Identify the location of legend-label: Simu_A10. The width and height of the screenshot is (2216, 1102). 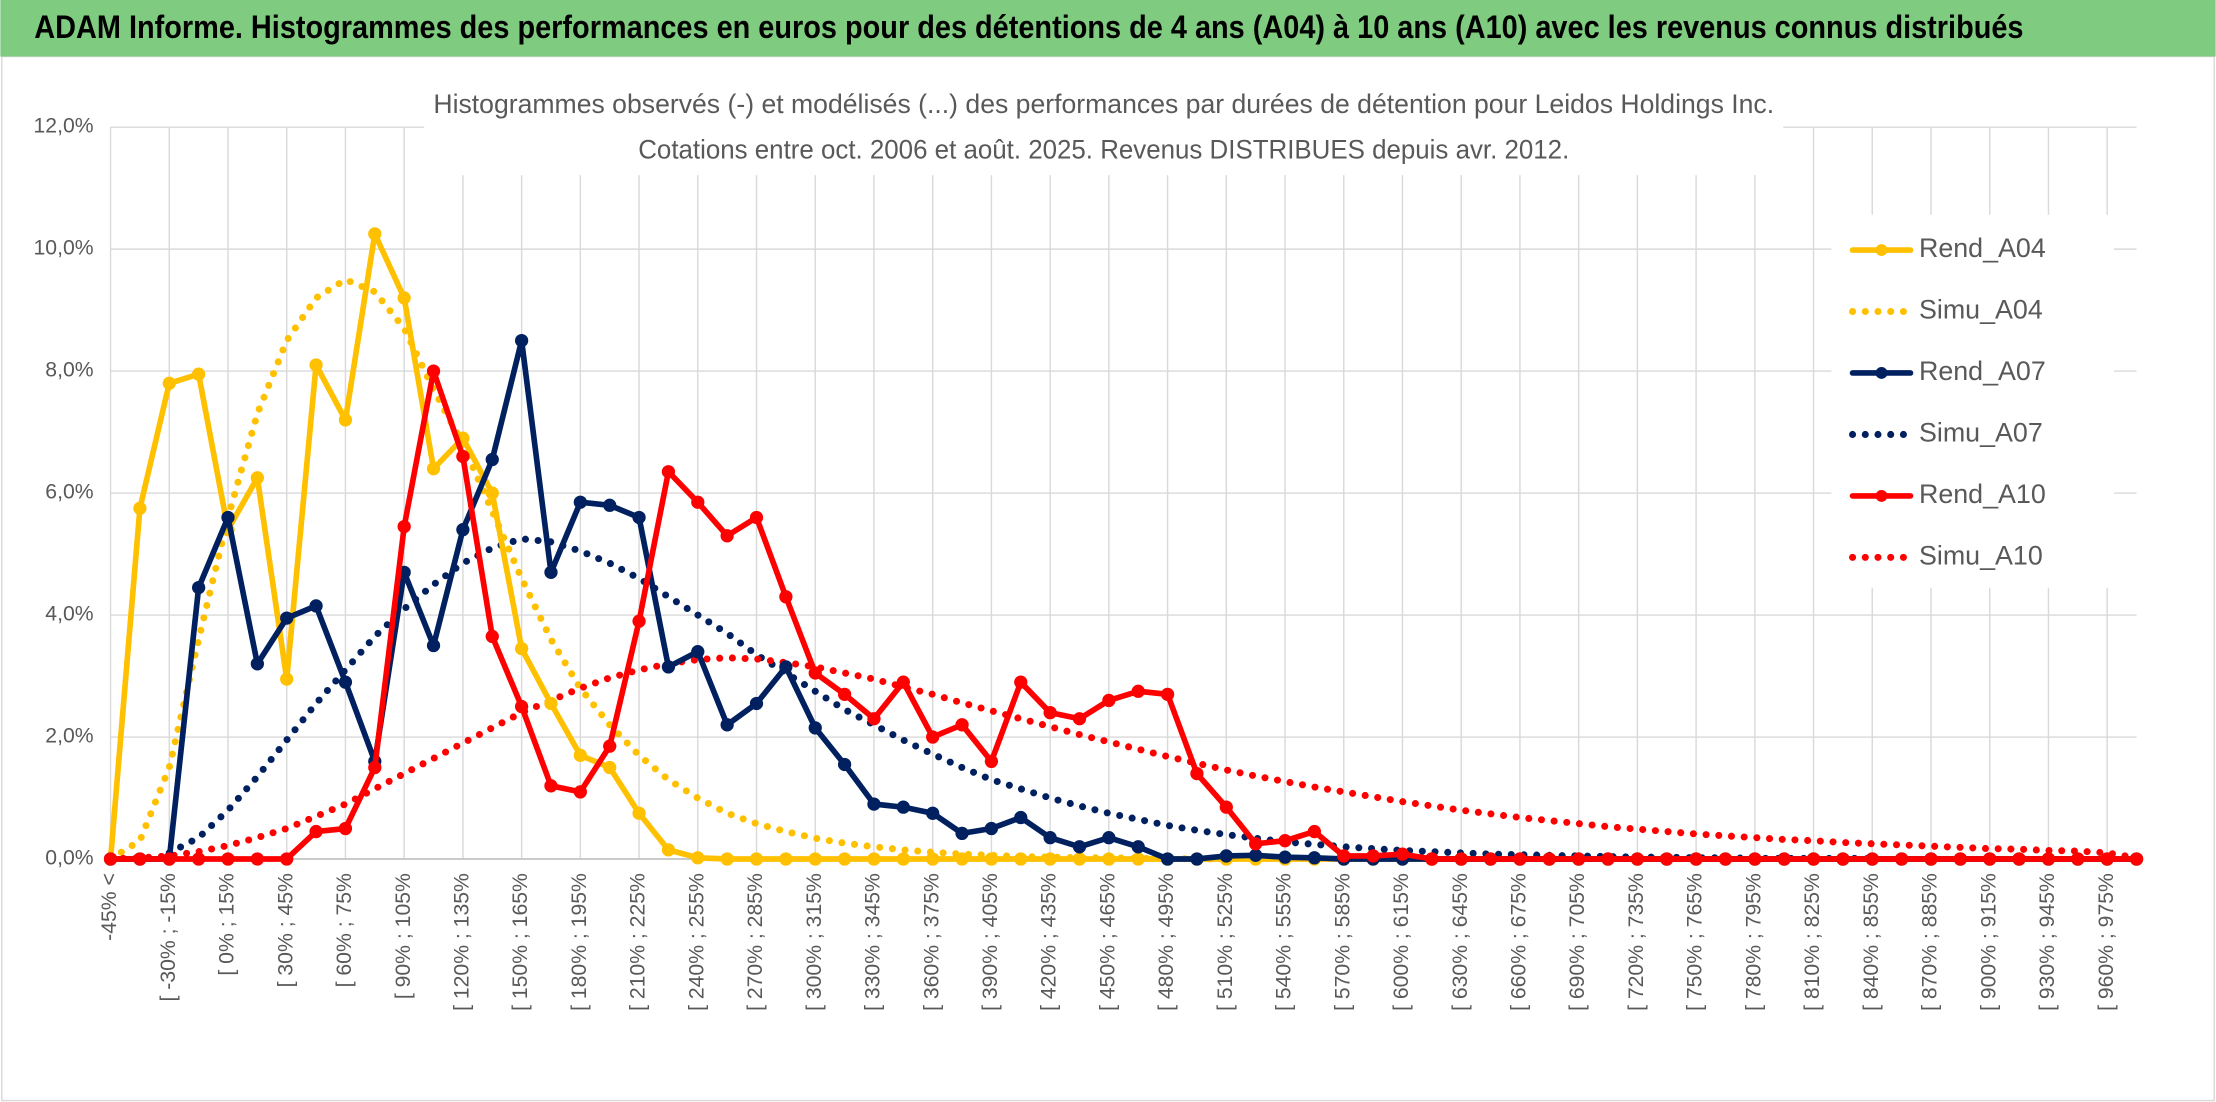
(1981, 555).